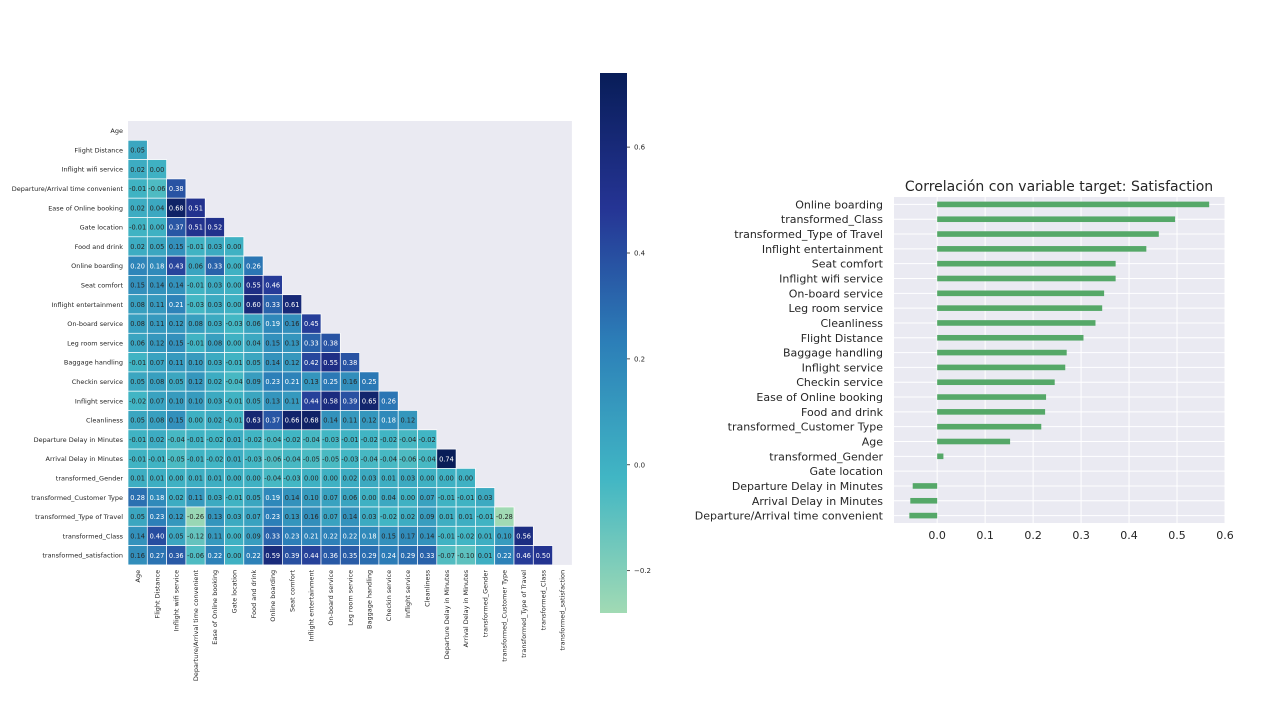 Image resolution: width=1280 pixels, height=724 pixels. What do you see at coordinates (157, 305) in the screenshot?
I see `heatmap-cell-label: 0.11` at bounding box center [157, 305].